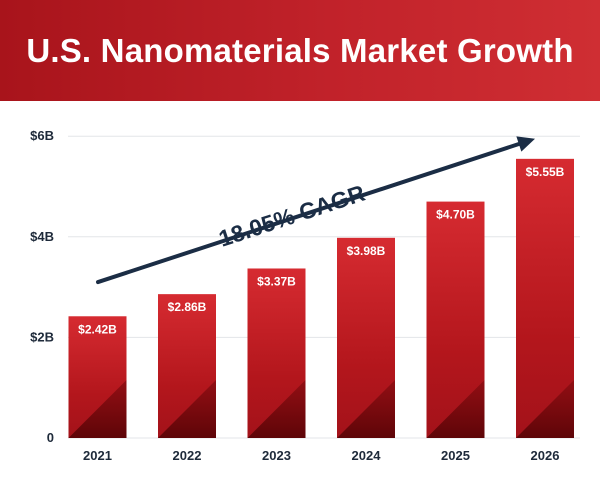  What do you see at coordinates (545, 172) in the screenshot?
I see `data-label: $5.55B` at bounding box center [545, 172].